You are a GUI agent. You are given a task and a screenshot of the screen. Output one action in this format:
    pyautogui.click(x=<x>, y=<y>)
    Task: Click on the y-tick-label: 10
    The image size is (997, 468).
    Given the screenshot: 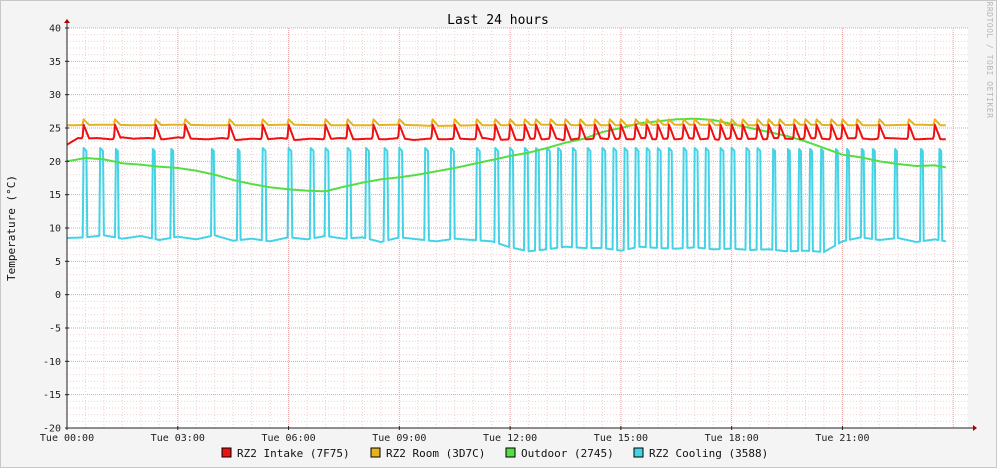 What is the action you would take?
    pyautogui.click(x=55, y=229)
    